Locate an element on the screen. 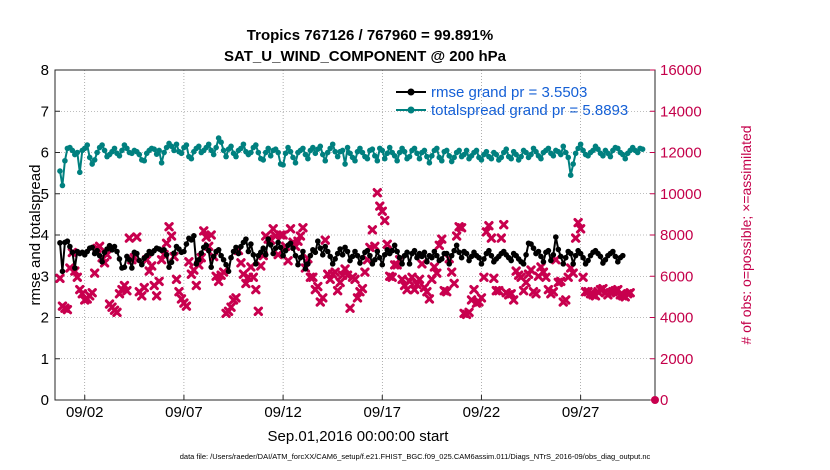  y-tick-label: 8 is located at coordinates (45, 70).